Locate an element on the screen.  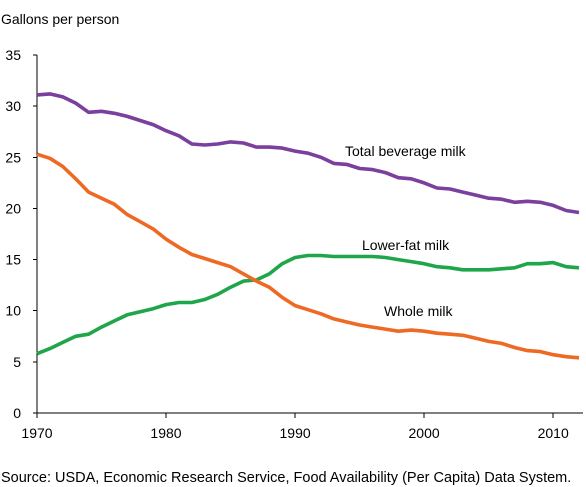
y-tick-label-35: 35 is located at coordinates (13, 55).